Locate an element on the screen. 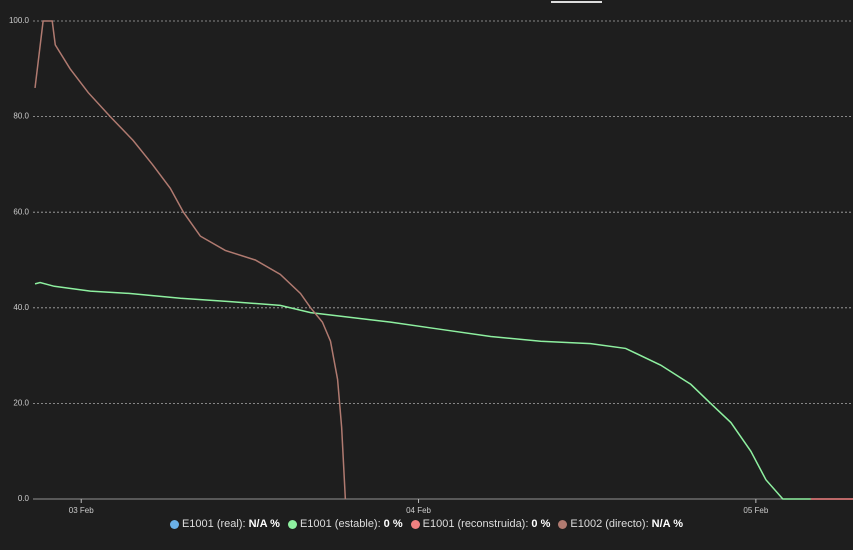 The height and width of the screenshot is (550, 853). legend-item: E1001 (reconstruida): 0 % is located at coordinates (480, 524).